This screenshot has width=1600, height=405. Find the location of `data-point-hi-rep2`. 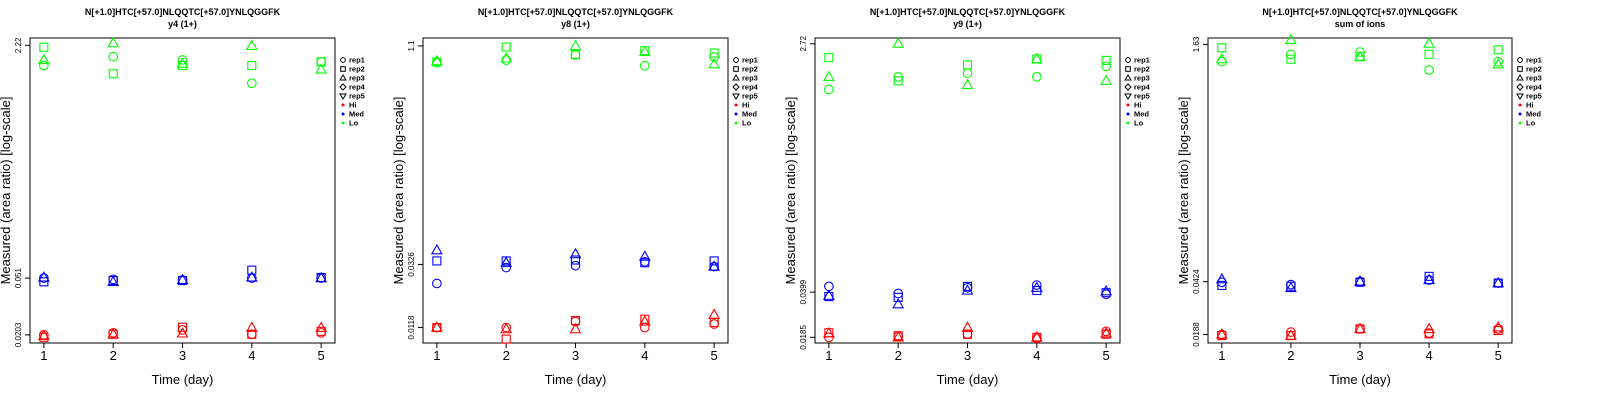

data-point-hi-rep2 is located at coordinates (645, 319).